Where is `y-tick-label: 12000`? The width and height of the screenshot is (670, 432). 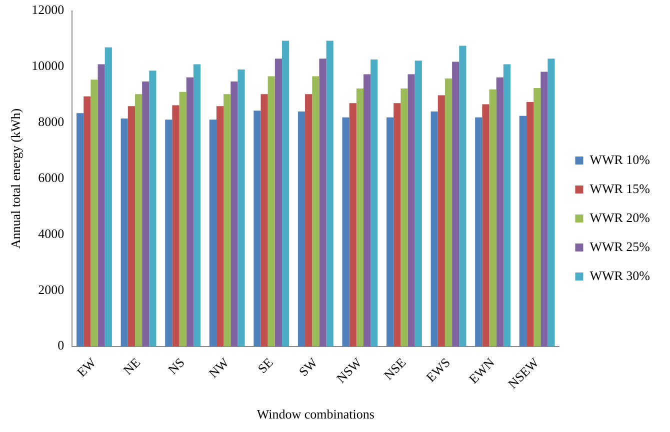 y-tick-label: 12000 is located at coordinates (48, 10).